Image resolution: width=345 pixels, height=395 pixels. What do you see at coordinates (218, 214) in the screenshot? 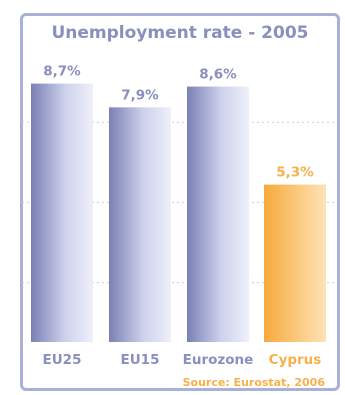
I see `bar-eurozone` at bounding box center [218, 214].